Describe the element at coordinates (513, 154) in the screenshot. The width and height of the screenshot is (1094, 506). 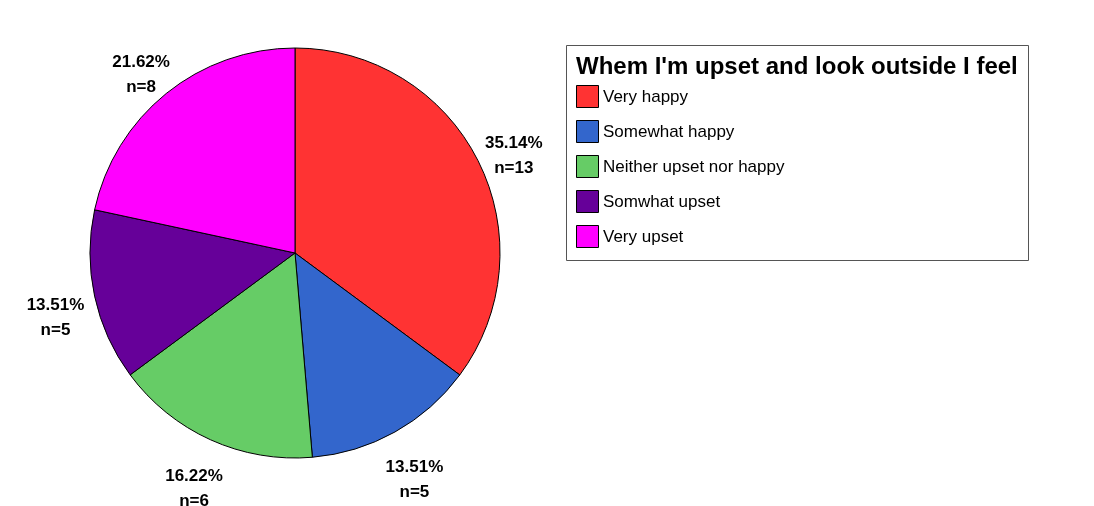
I see `data-label: 35.14% n=13` at that location.